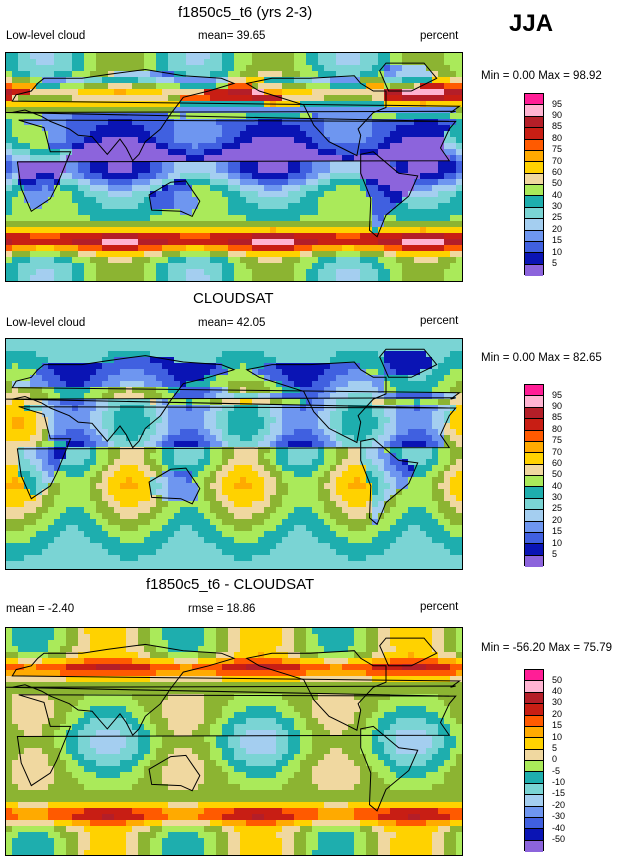 Image resolution: width=618 pixels, height=861 pixels. I want to click on colorbar-level-label: 25, so click(557, 217).